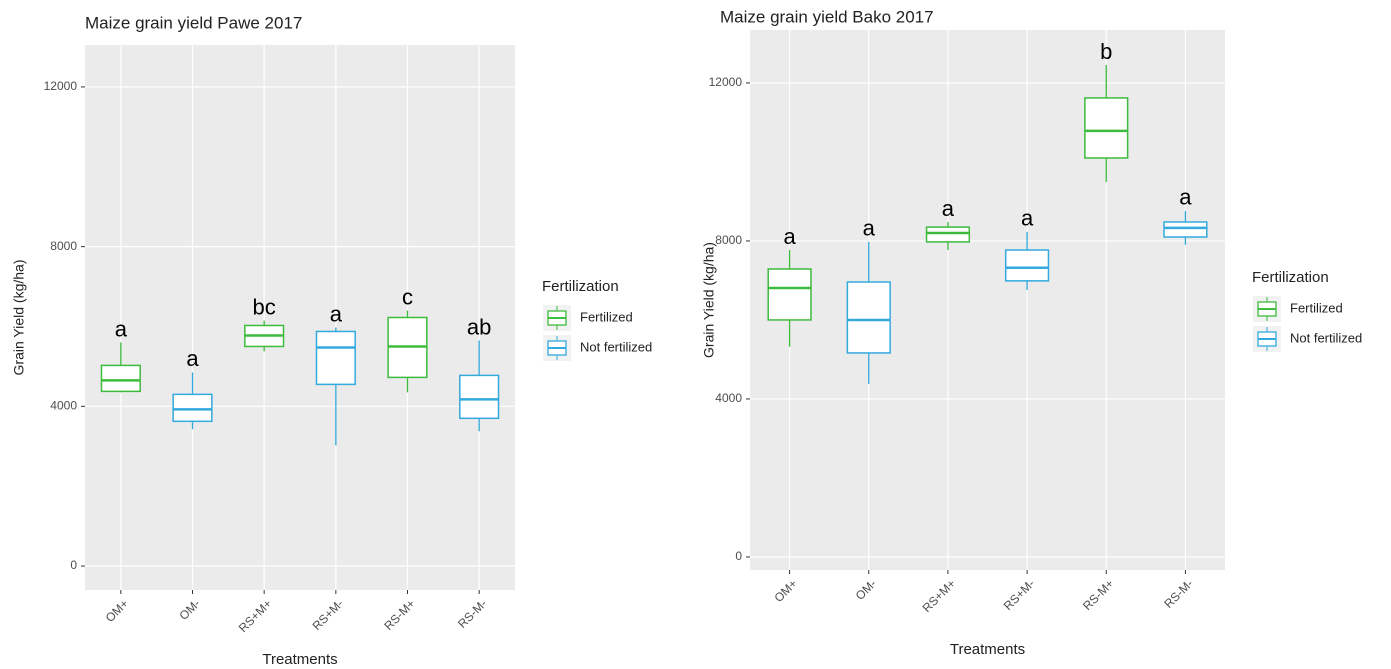  What do you see at coordinates (264, 306) in the screenshot?
I see `group-letter: bc` at bounding box center [264, 306].